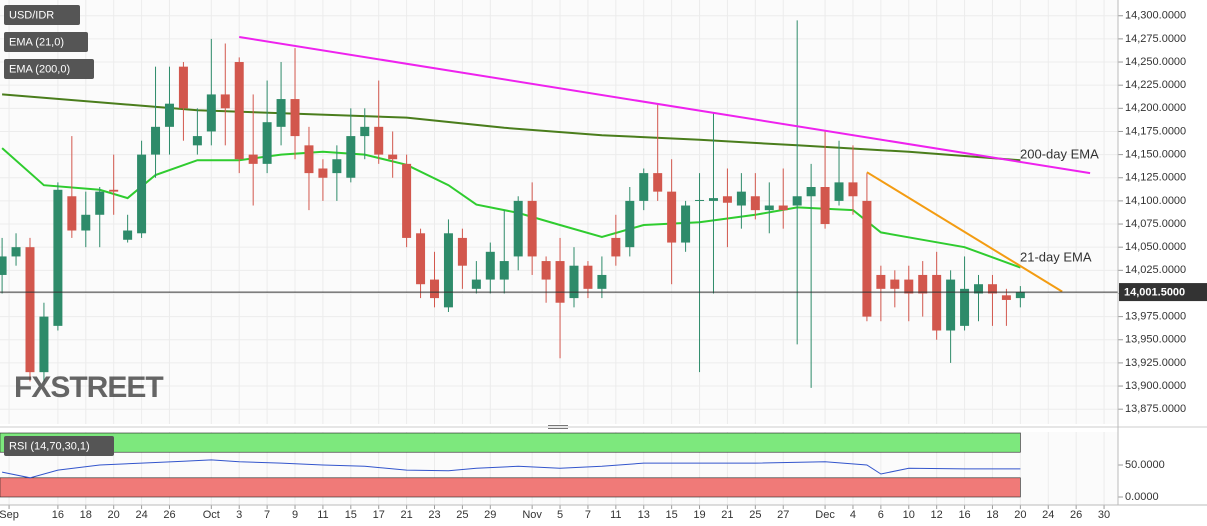 The image size is (1207, 526). What do you see at coordinates (992, 515) in the screenshot?
I see `x-tick-label: 18` at bounding box center [992, 515].